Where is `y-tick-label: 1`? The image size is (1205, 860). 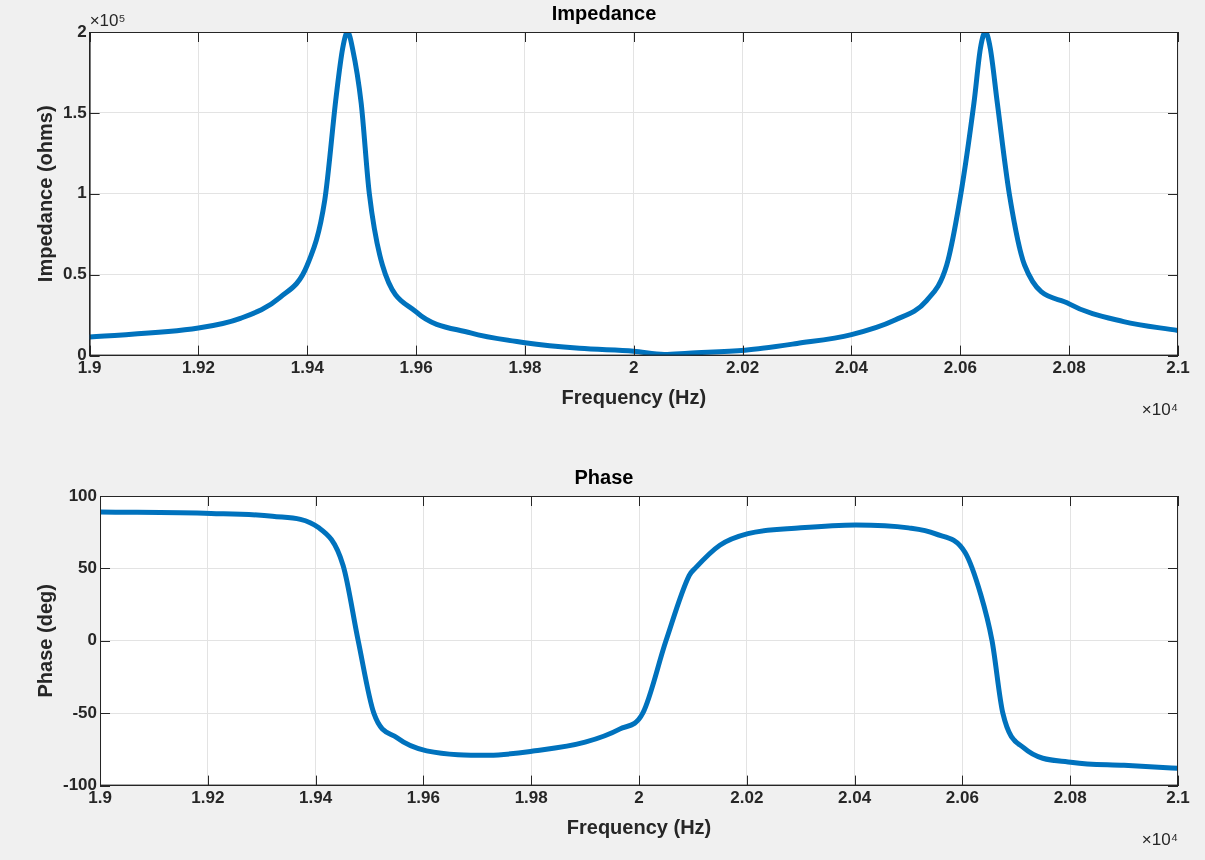
y-tick-label: 1 is located at coordinates (82, 193).